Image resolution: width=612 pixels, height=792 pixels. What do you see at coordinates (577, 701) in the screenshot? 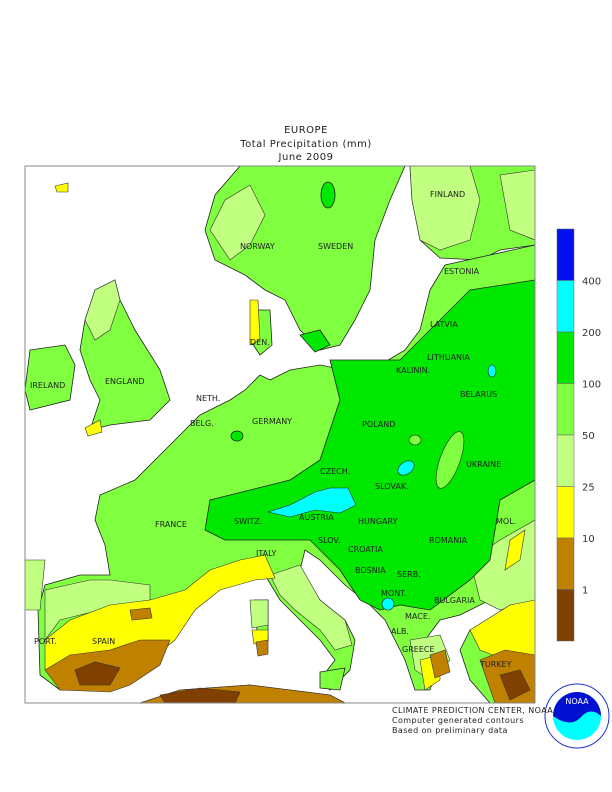
I see `svg-text: NOAA` at bounding box center [577, 701].